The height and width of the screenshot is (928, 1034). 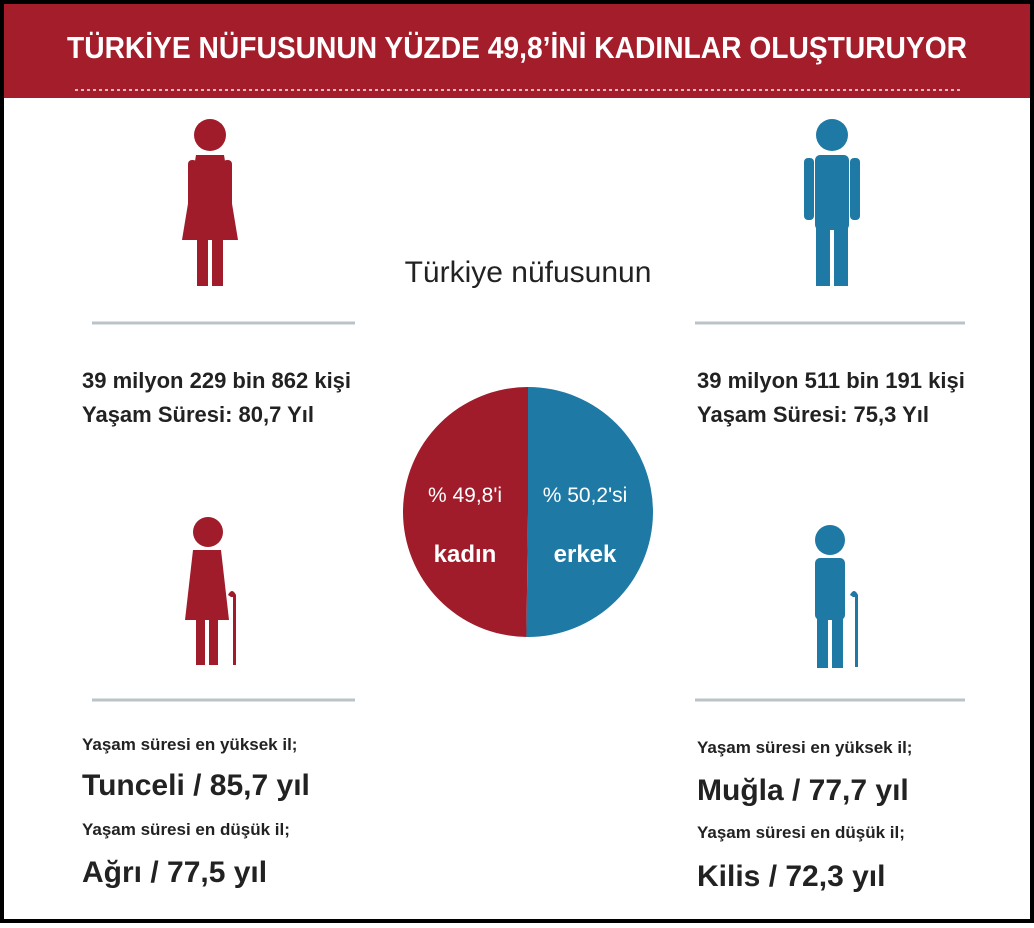 I want to click on right-low-label: Yaşam süresi en düşük il;, so click(x=801, y=832).